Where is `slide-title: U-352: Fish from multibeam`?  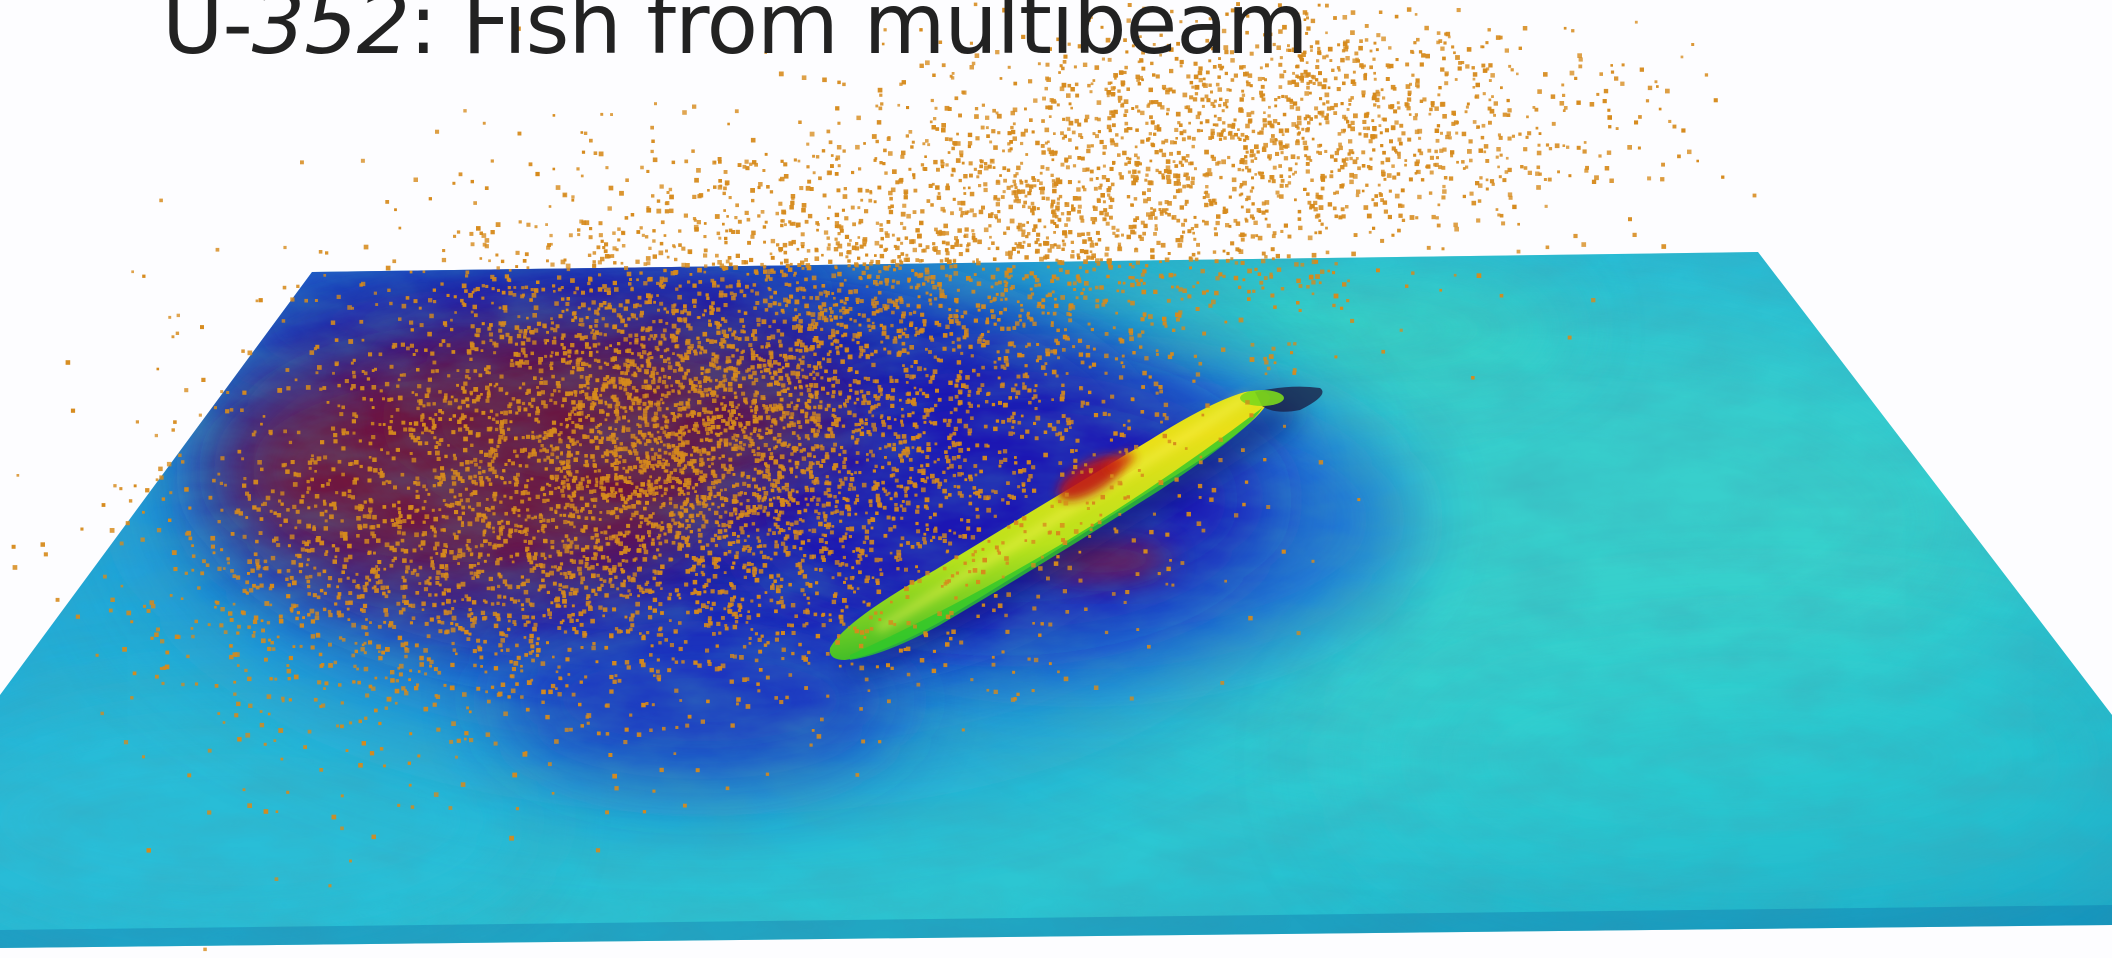
slide-title: U-352: Fish from multibeam is located at coordinates (735, 37).